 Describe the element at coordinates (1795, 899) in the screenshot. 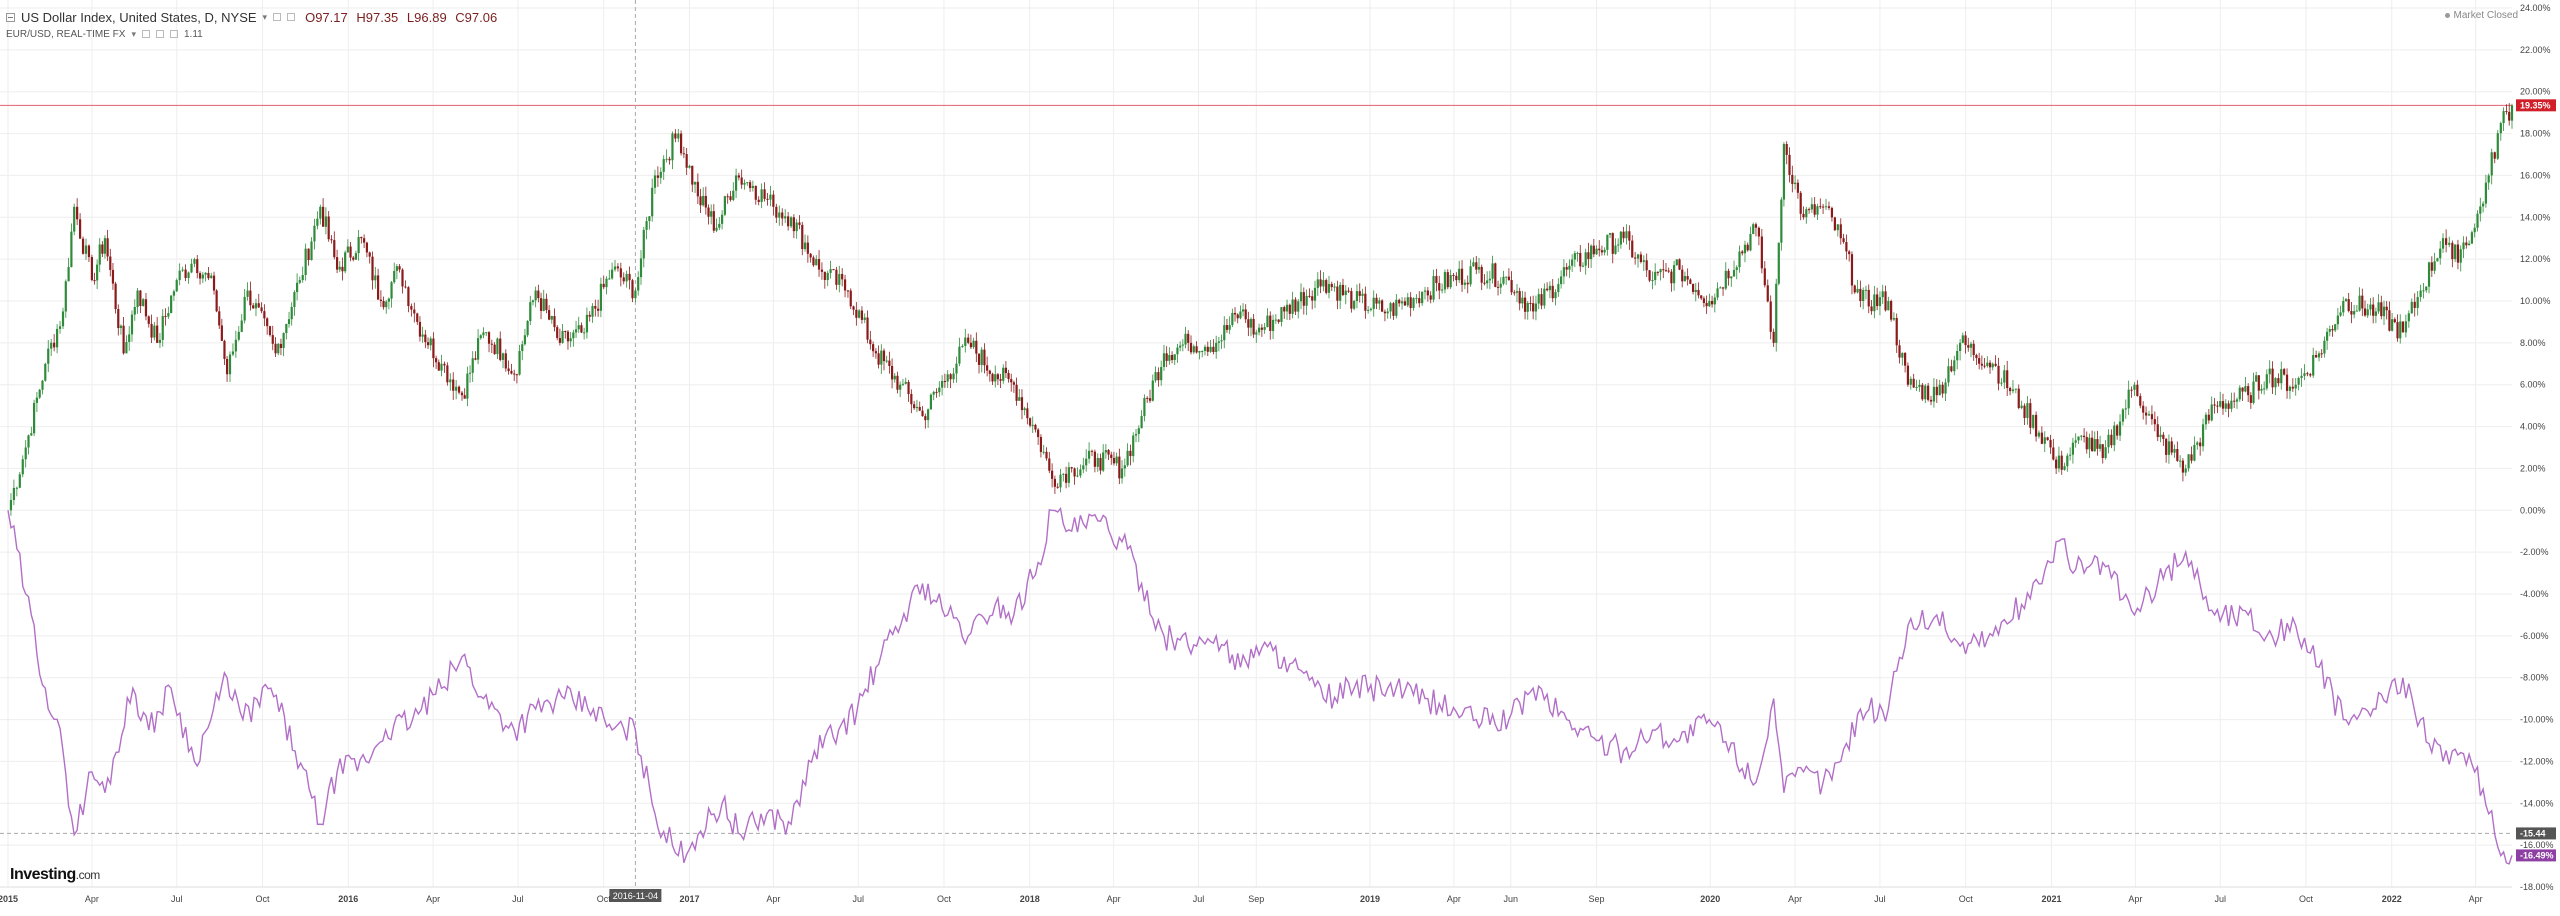

I see `x-tick-label: Apr` at that location.